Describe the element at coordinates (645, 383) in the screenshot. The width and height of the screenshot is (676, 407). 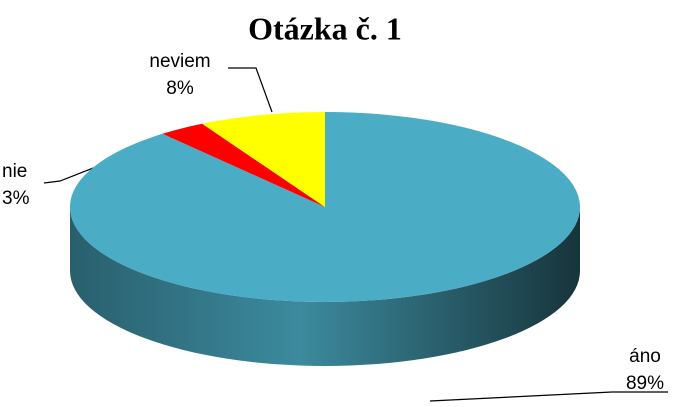
I see `data-label-value: 89%` at that location.